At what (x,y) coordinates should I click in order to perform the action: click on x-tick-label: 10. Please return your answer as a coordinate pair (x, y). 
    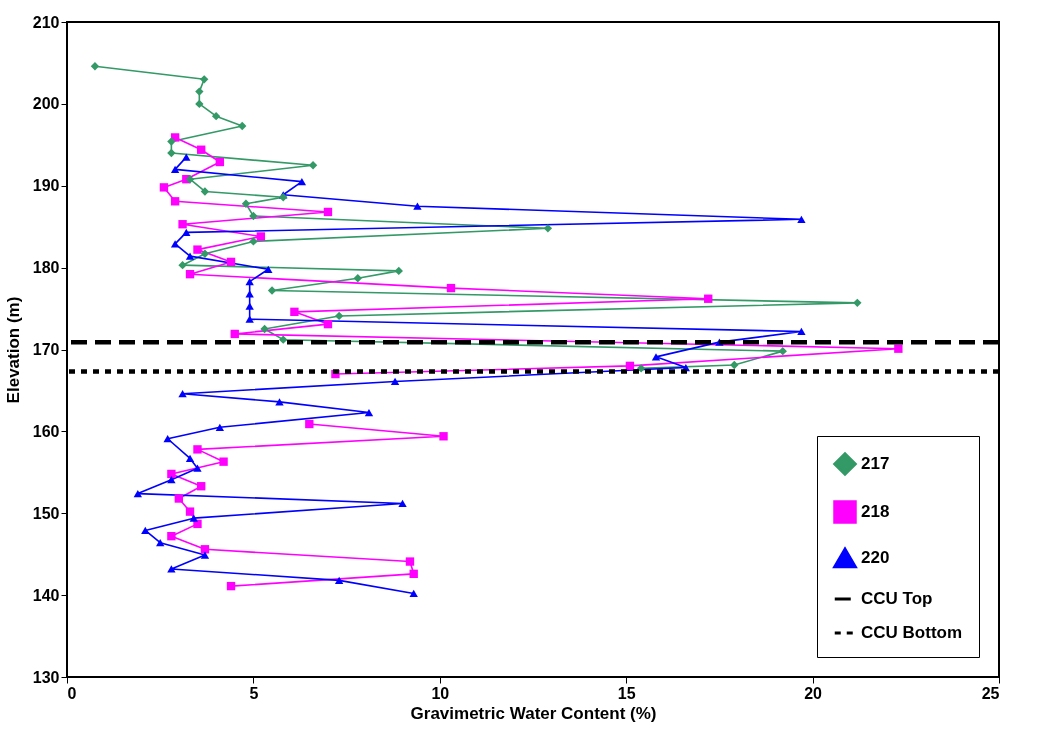
    Looking at the image, I should click on (440, 693).